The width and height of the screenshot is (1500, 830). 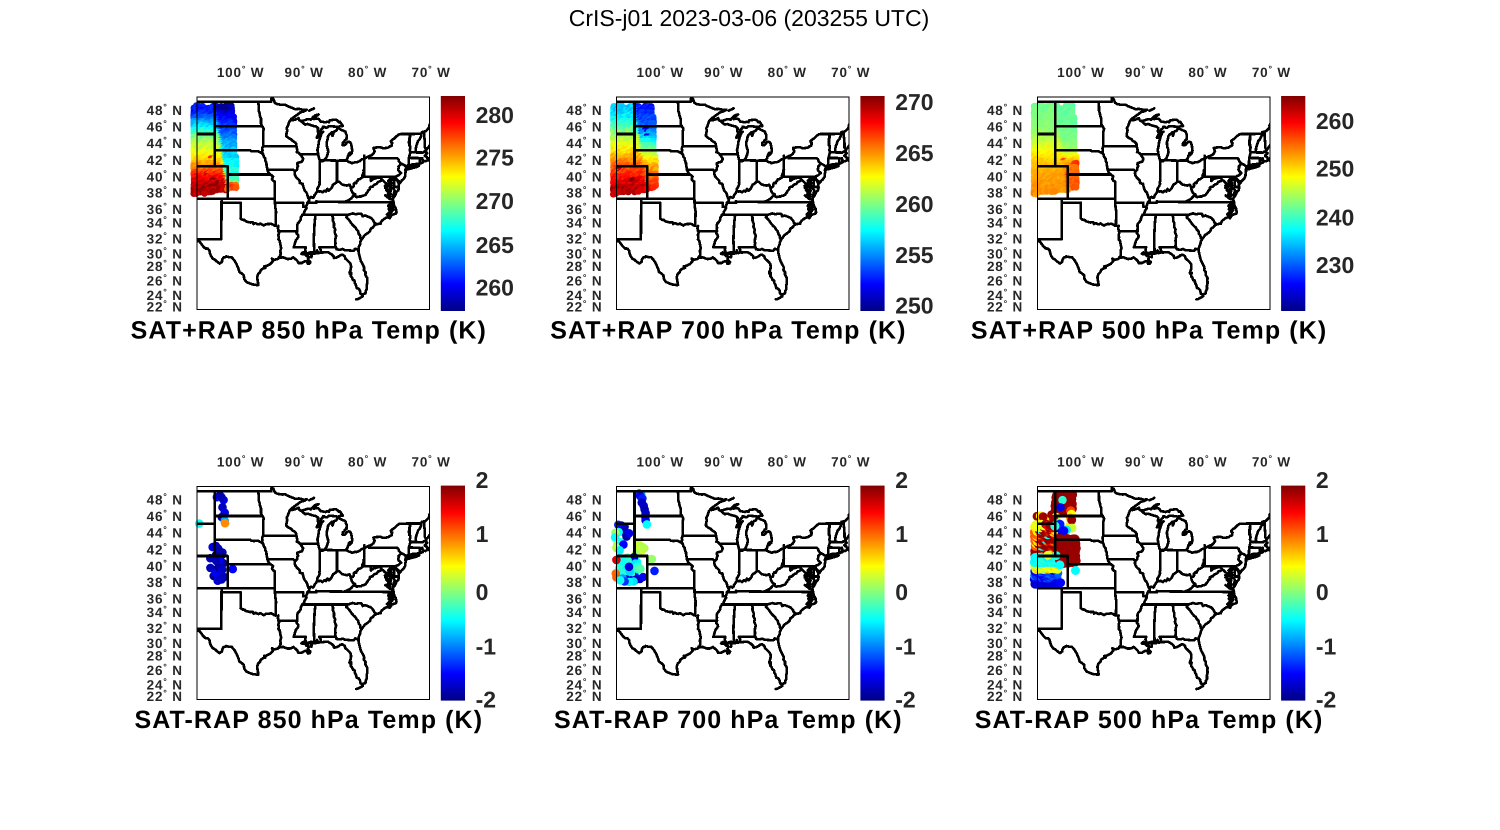 I want to click on svg-text: SAT-RAP 850 hPa Temp (K), so click(x=308, y=720).